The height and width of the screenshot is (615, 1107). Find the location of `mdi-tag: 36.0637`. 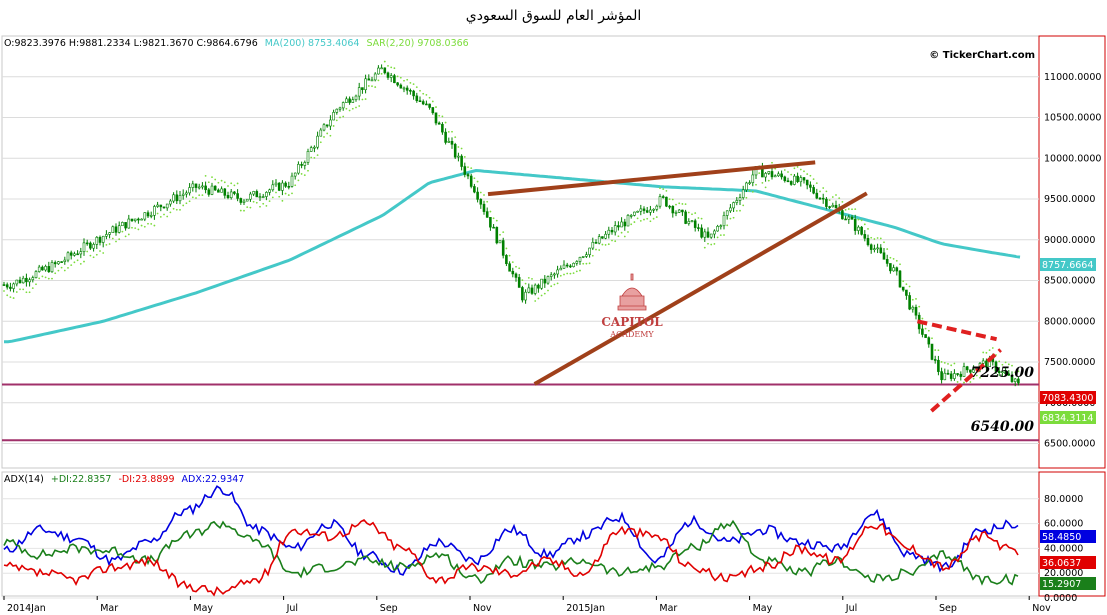

mdi-tag: 36.0637 is located at coordinates (1061, 563).